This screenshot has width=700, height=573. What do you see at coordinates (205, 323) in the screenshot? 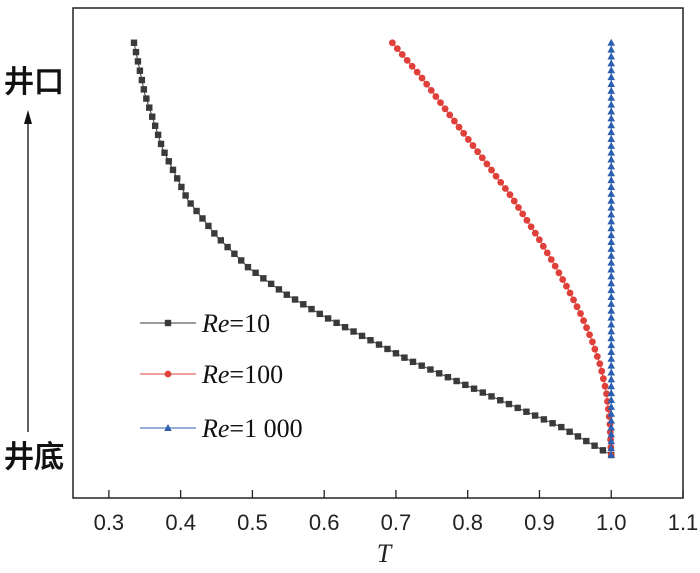
I see `legend-item: Re=10` at bounding box center [205, 323].